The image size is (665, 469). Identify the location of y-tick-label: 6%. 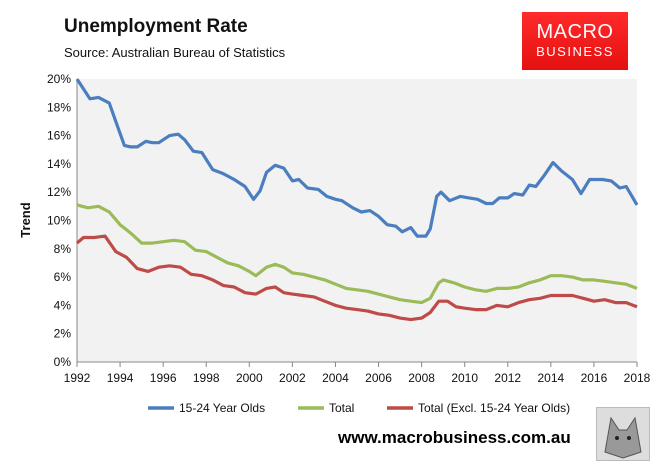
(63, 277).